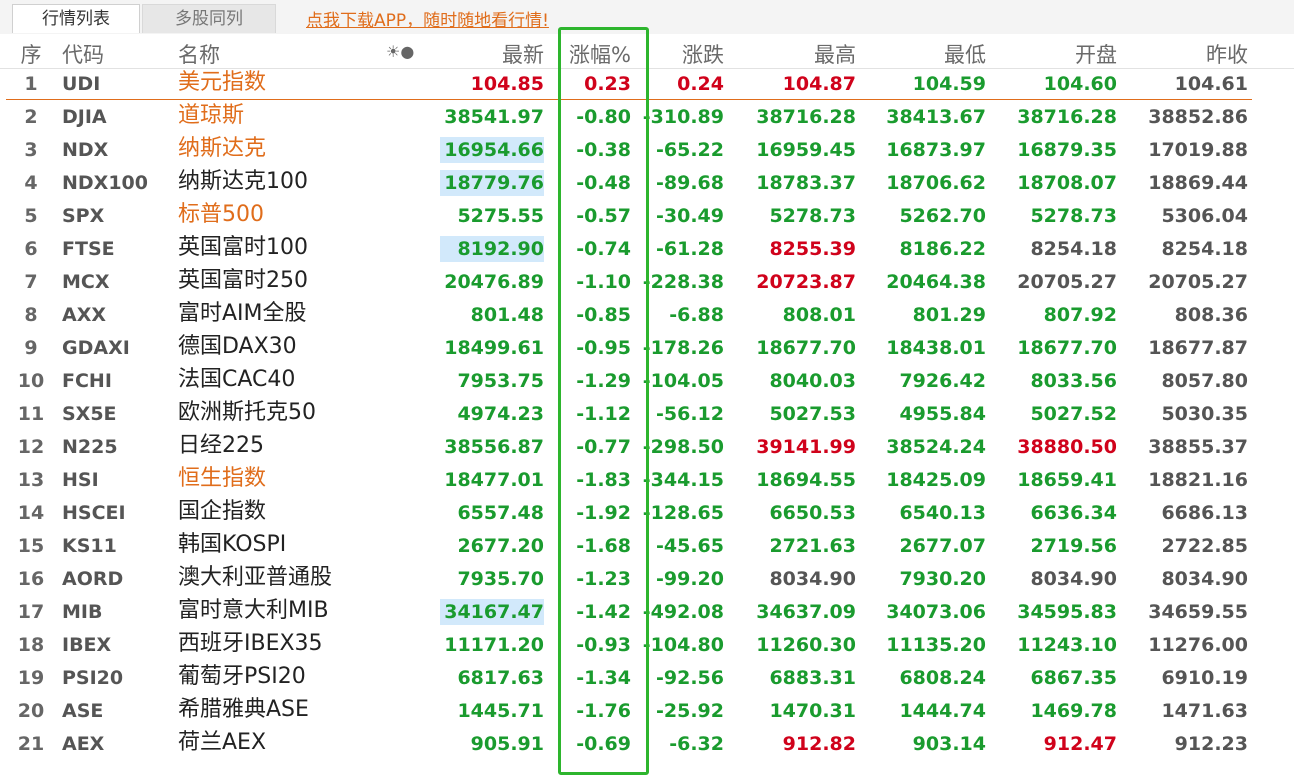 This screenshot has width=1294, height=778. What do you see at coordinates (812, 513) in the screenshot?
I see `cell-high: 6650.53` at bounding box center [812, 513].